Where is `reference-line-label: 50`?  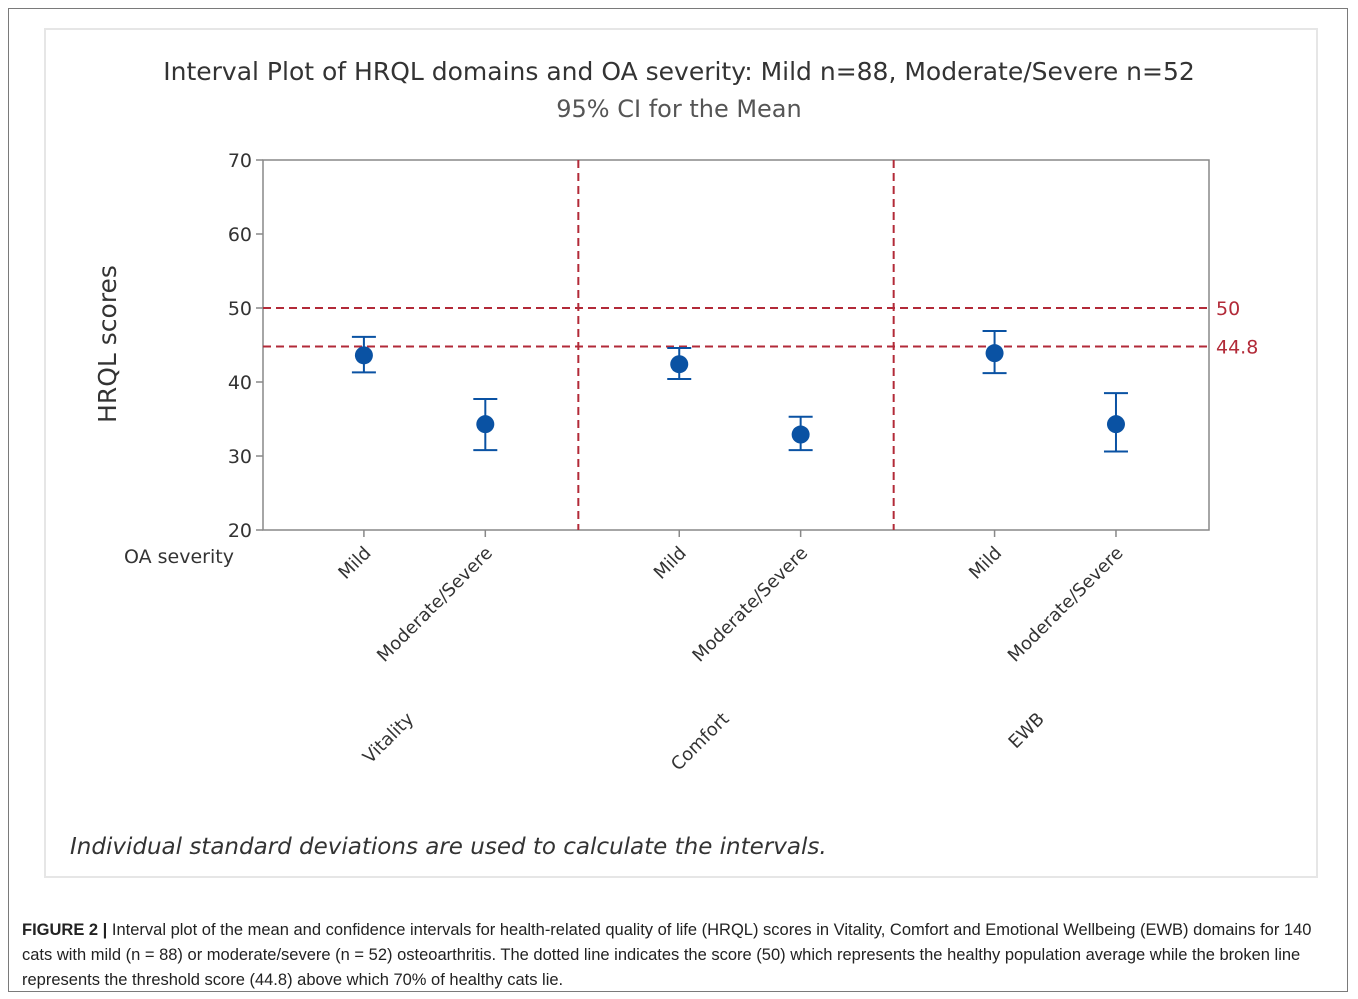 reference-line-label: 50 is located at coordinates (1228, 309).